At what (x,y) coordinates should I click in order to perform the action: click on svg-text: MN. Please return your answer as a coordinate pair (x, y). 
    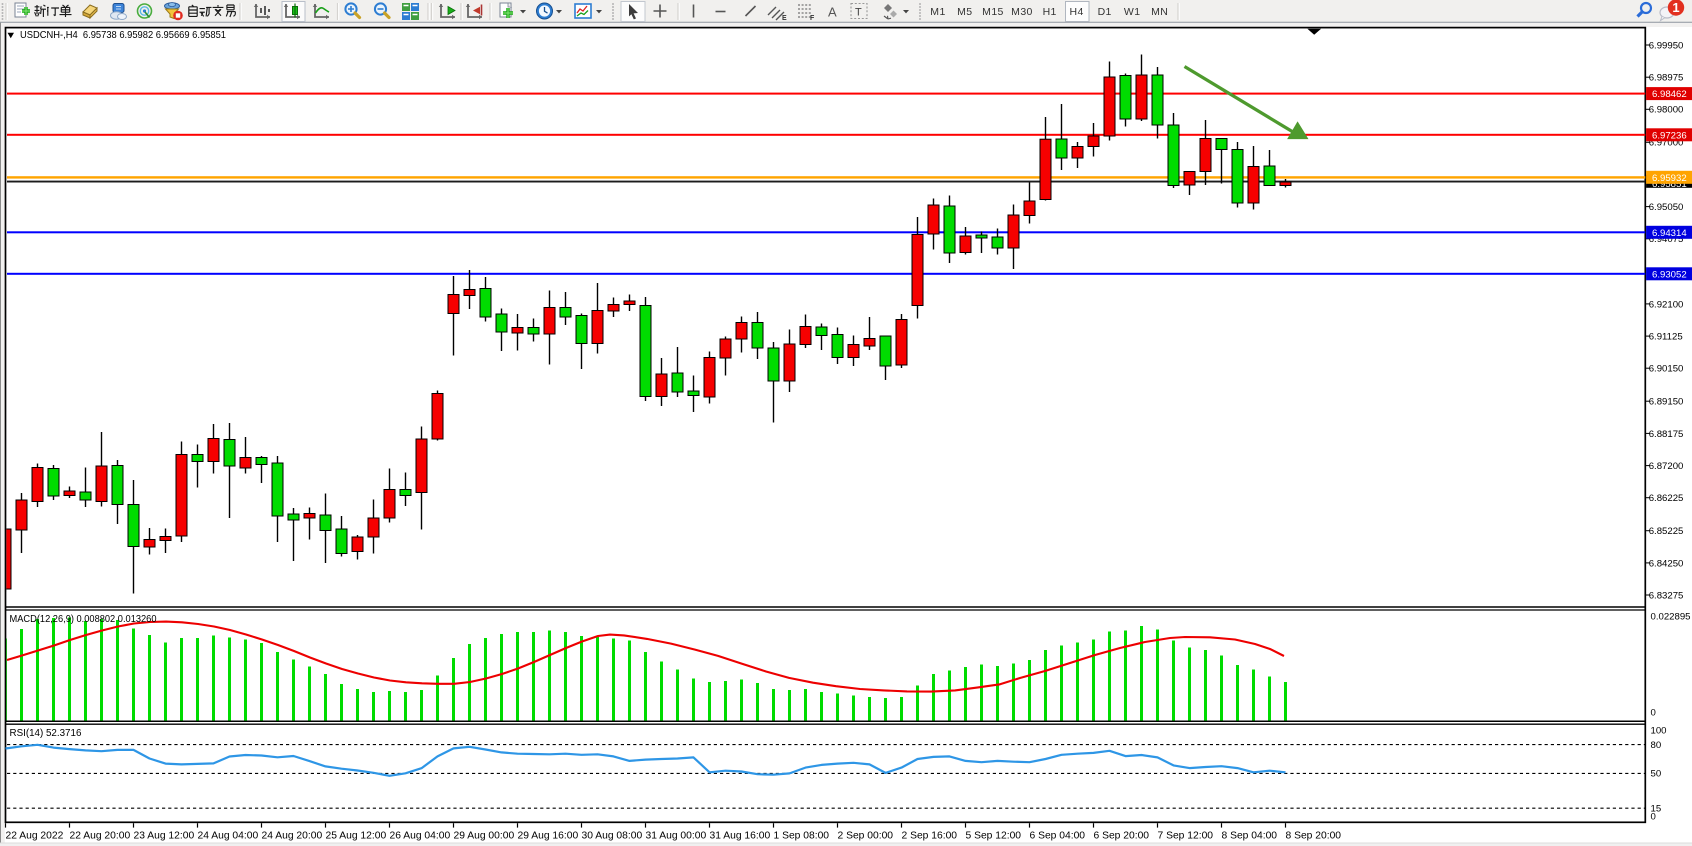
    Looking at the image, I should click on (1159, 12).